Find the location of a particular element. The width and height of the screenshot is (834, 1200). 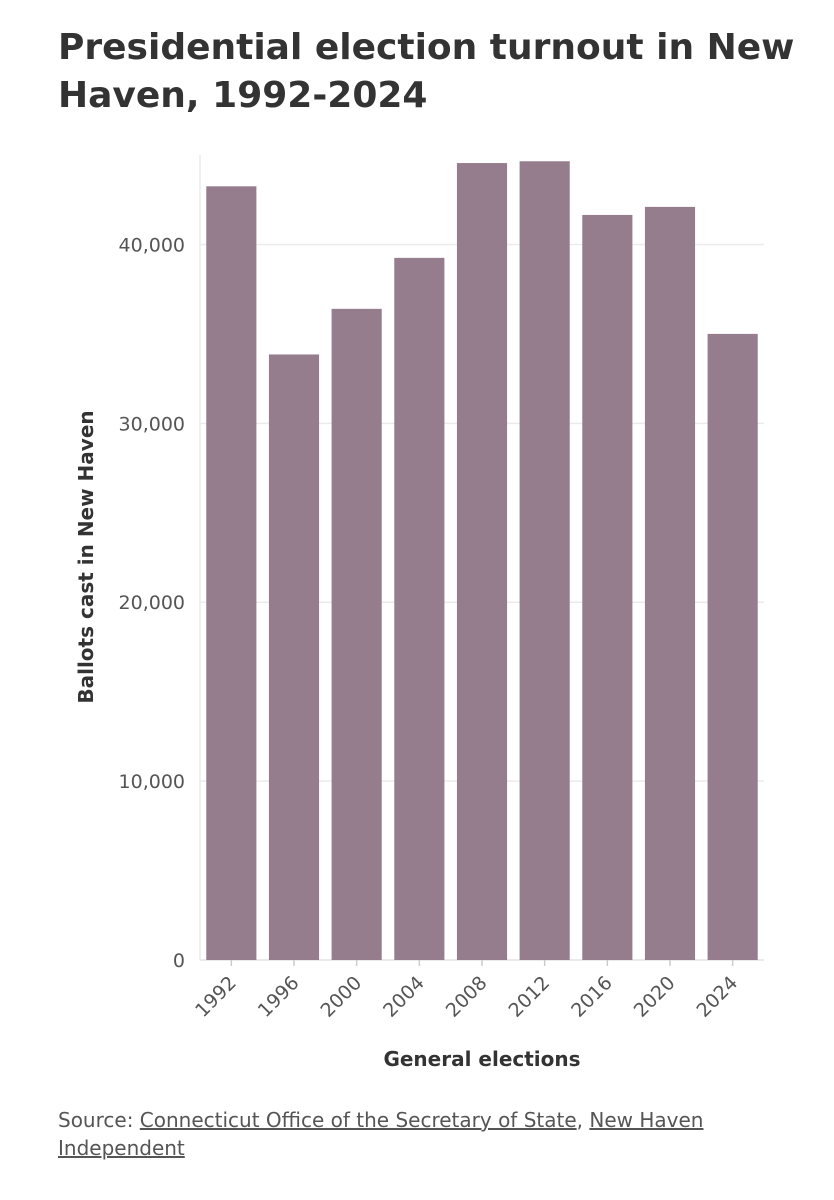

y-tick-label: 10,000 is located at coordinates (152, 782).